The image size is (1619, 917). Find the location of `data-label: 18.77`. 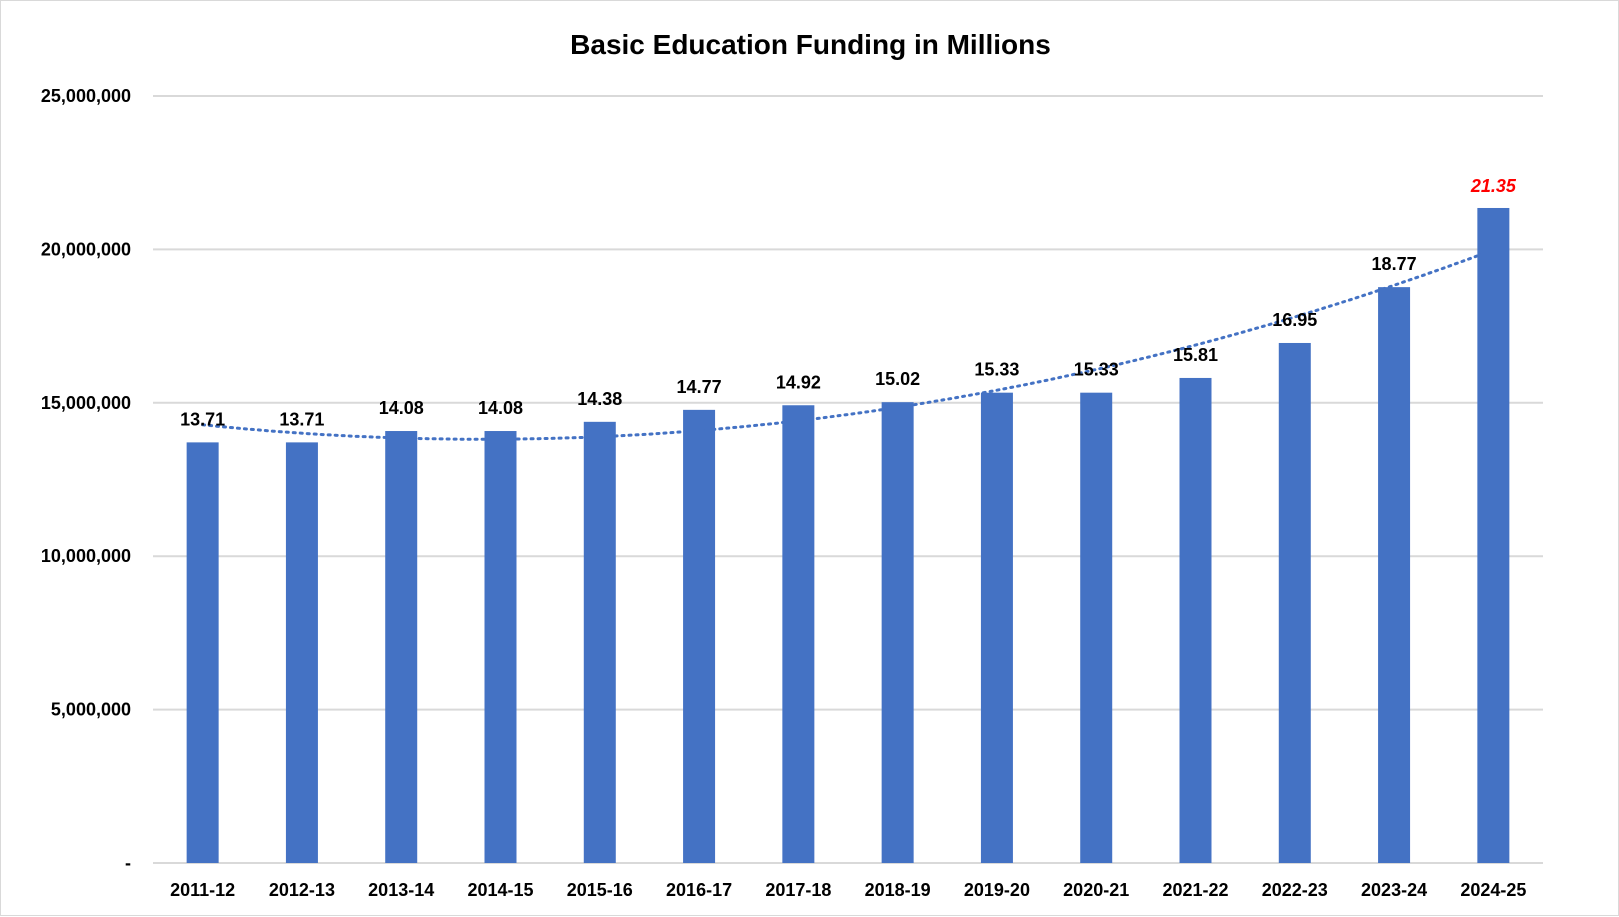

data-label: 18.77 is located at coordinates (1394, 264).